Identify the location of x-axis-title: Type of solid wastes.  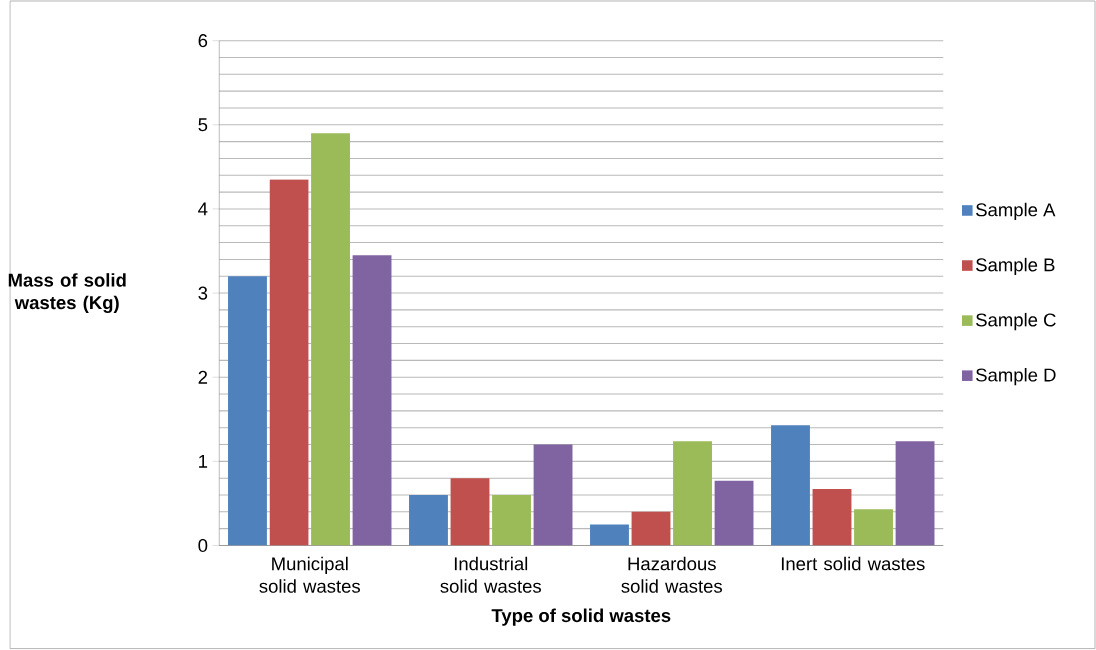
(581, 617).